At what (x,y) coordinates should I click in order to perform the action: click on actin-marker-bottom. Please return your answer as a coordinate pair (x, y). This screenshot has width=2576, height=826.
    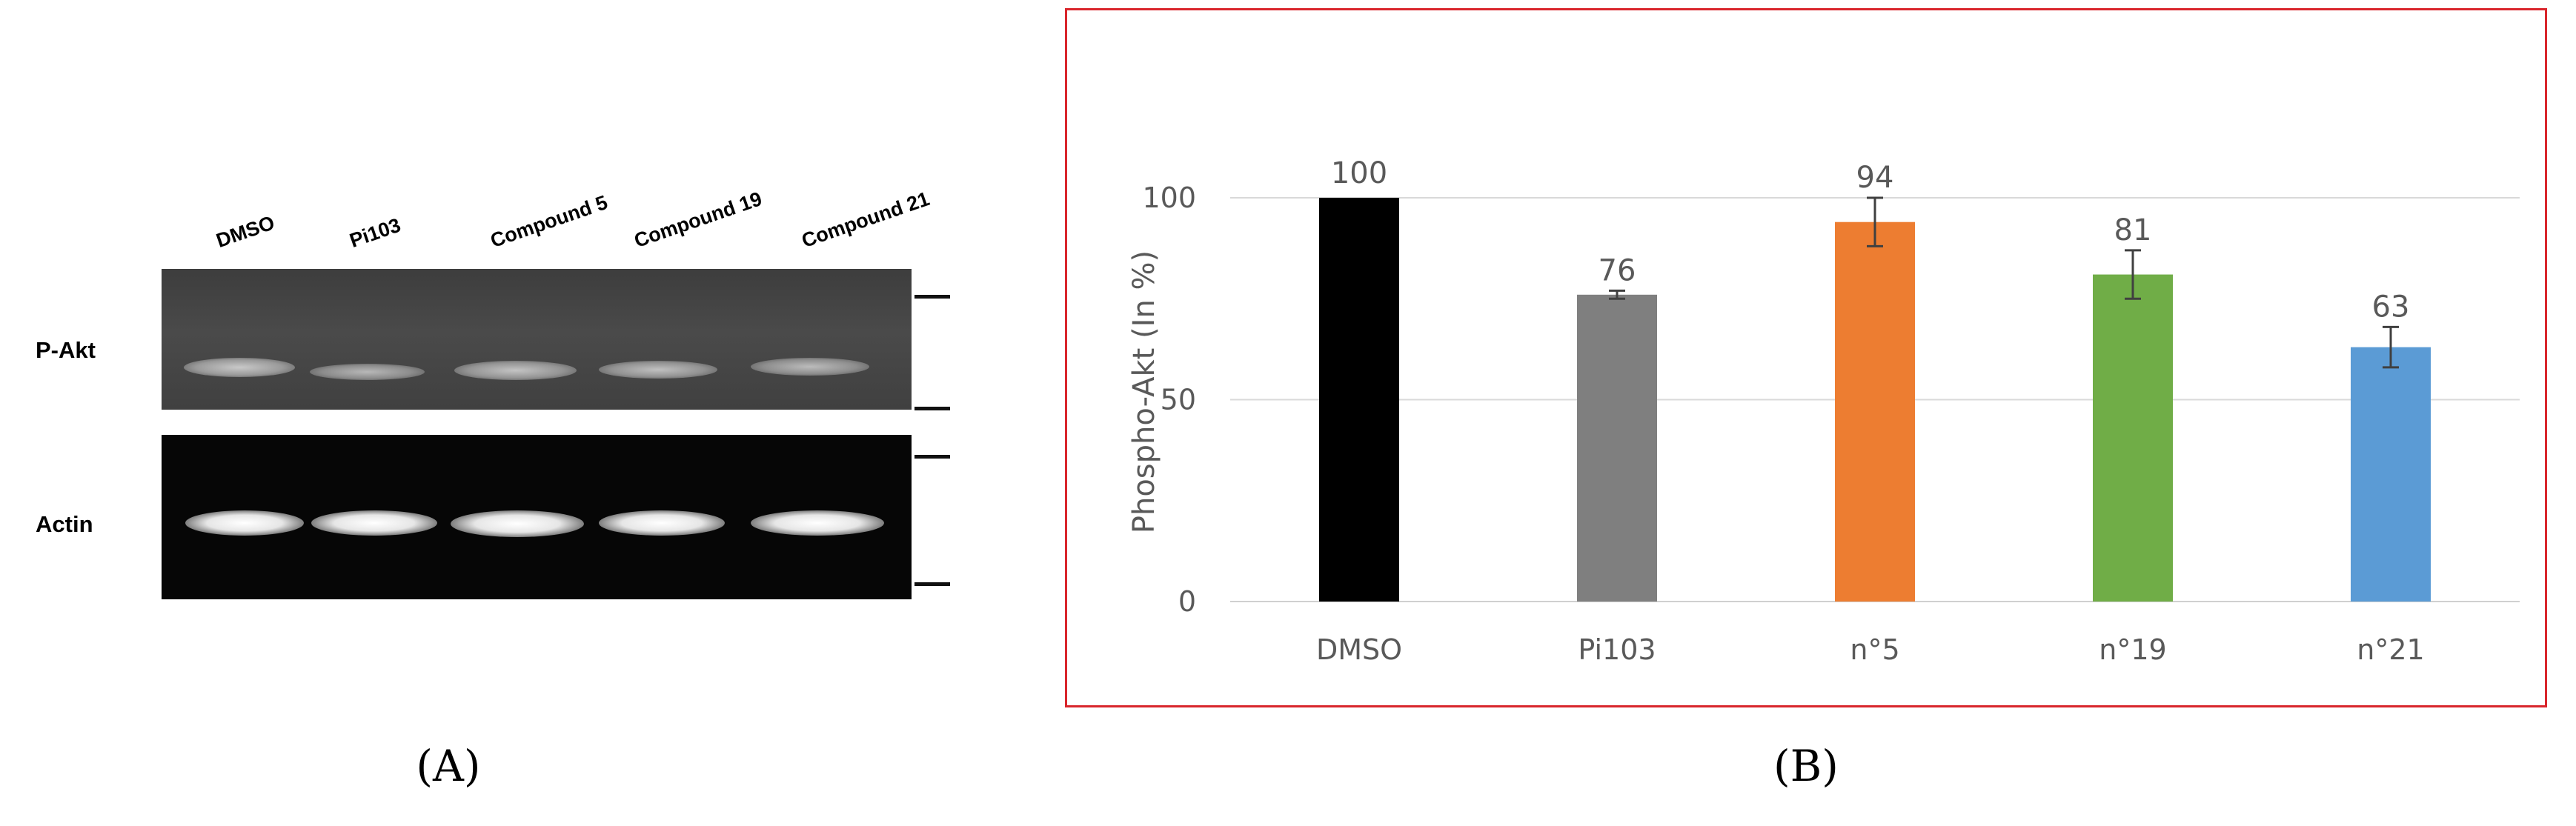
    Looking at the image, I should click on (932, 584).